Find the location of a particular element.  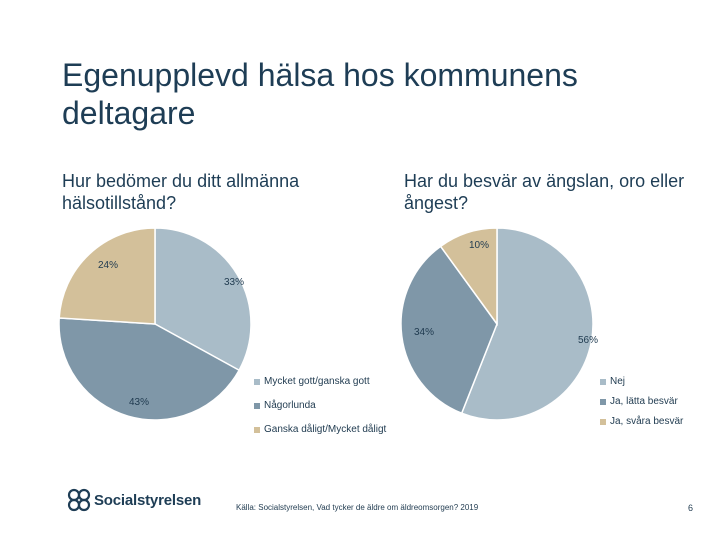

data-label: 24% is located at coordinates (108, 265).